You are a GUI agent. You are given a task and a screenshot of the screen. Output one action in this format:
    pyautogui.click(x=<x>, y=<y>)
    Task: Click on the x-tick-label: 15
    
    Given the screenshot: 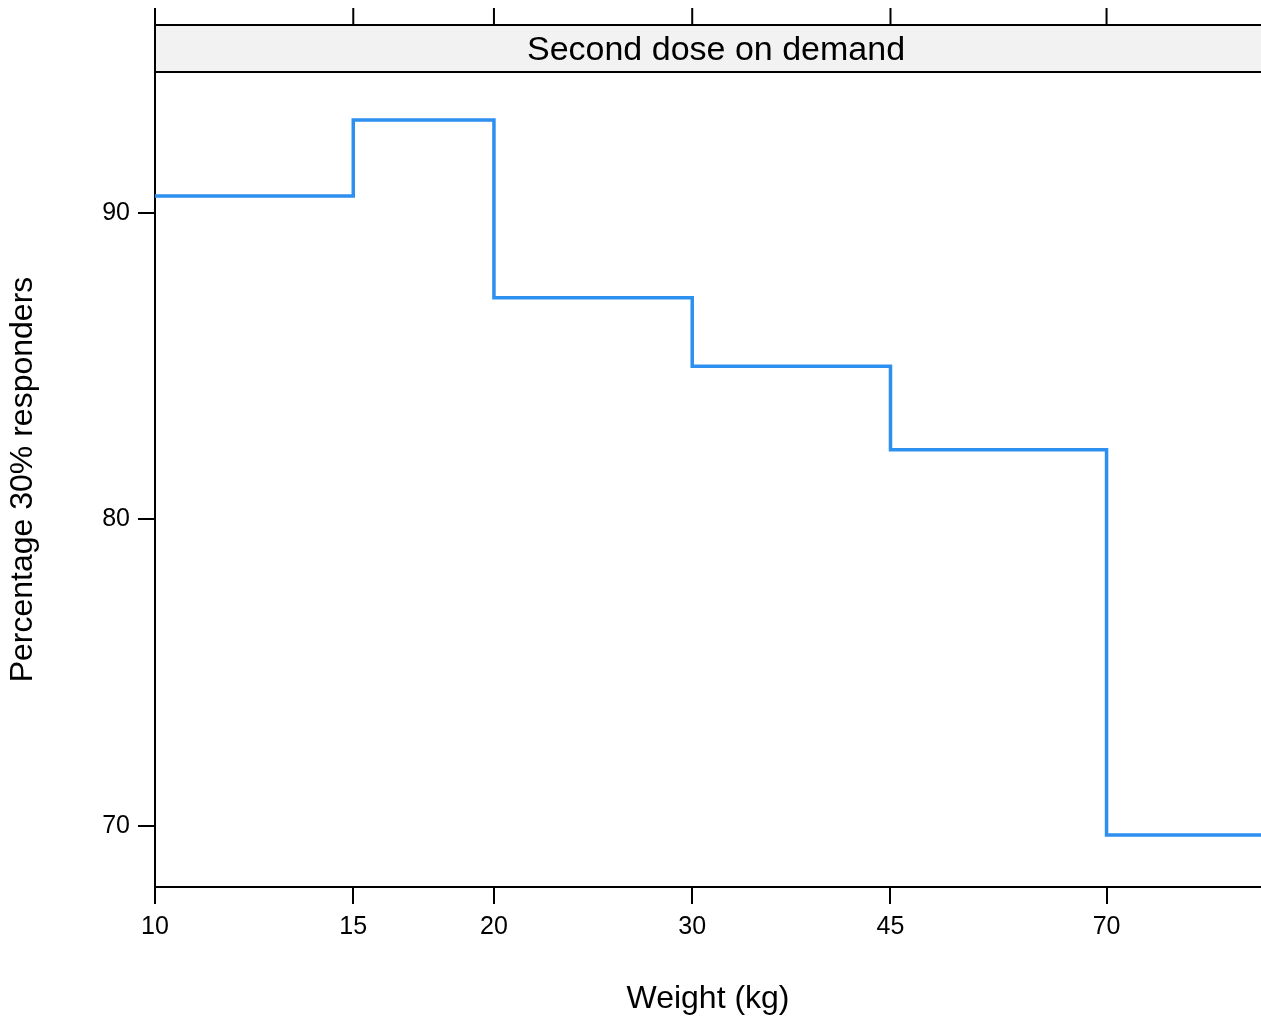 What is the action you would take?
    pyautogui.click(x=353, y=924)
    